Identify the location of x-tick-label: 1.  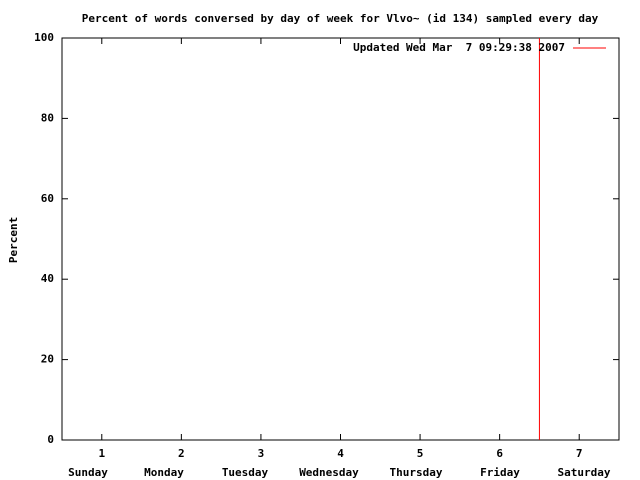
(101, 453).